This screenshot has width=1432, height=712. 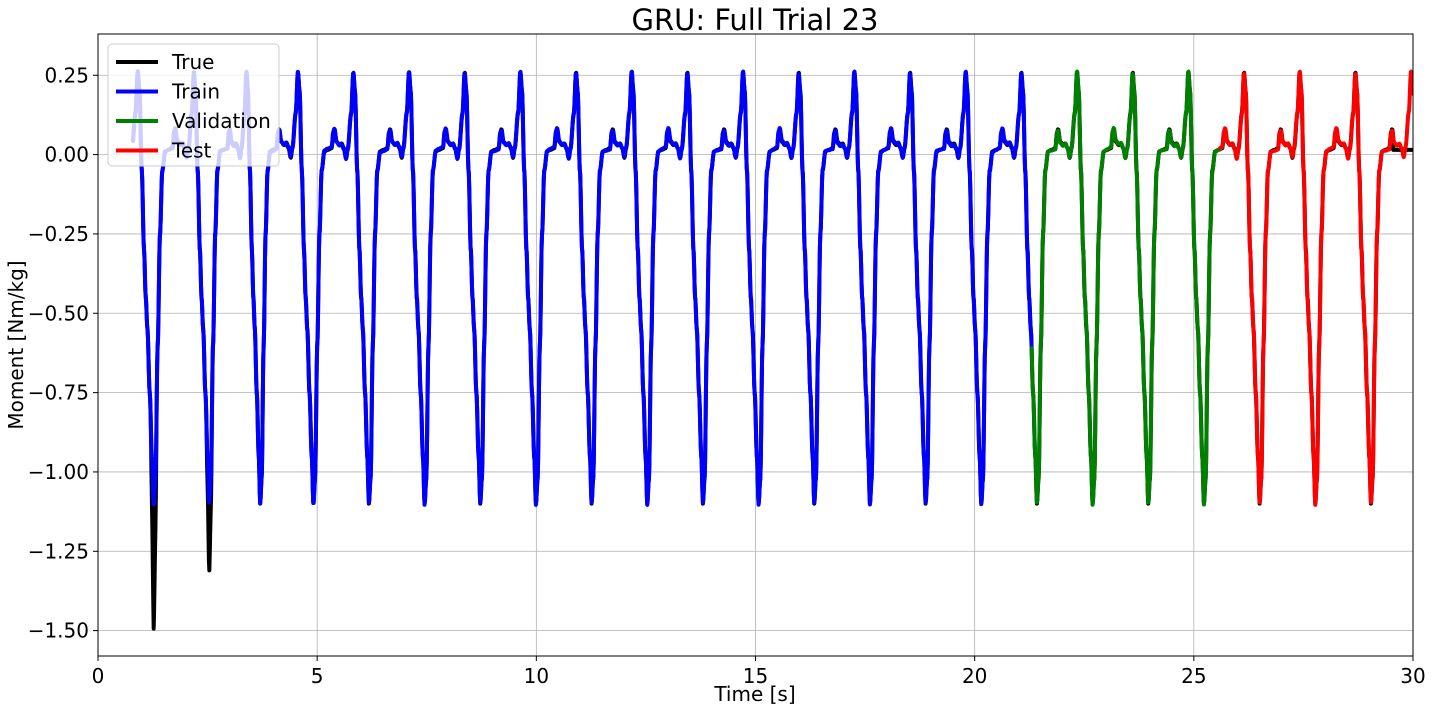 What do you see at coordinates (98, 676) in the screenshot?
I see `x-tick-label: 0` at bounding box center [98, 676].